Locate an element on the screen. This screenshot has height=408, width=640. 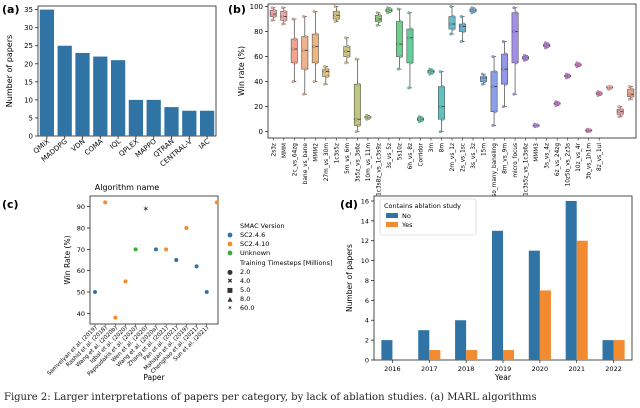
c-legend-label: 60.0 is located at coordinates (247, 308).